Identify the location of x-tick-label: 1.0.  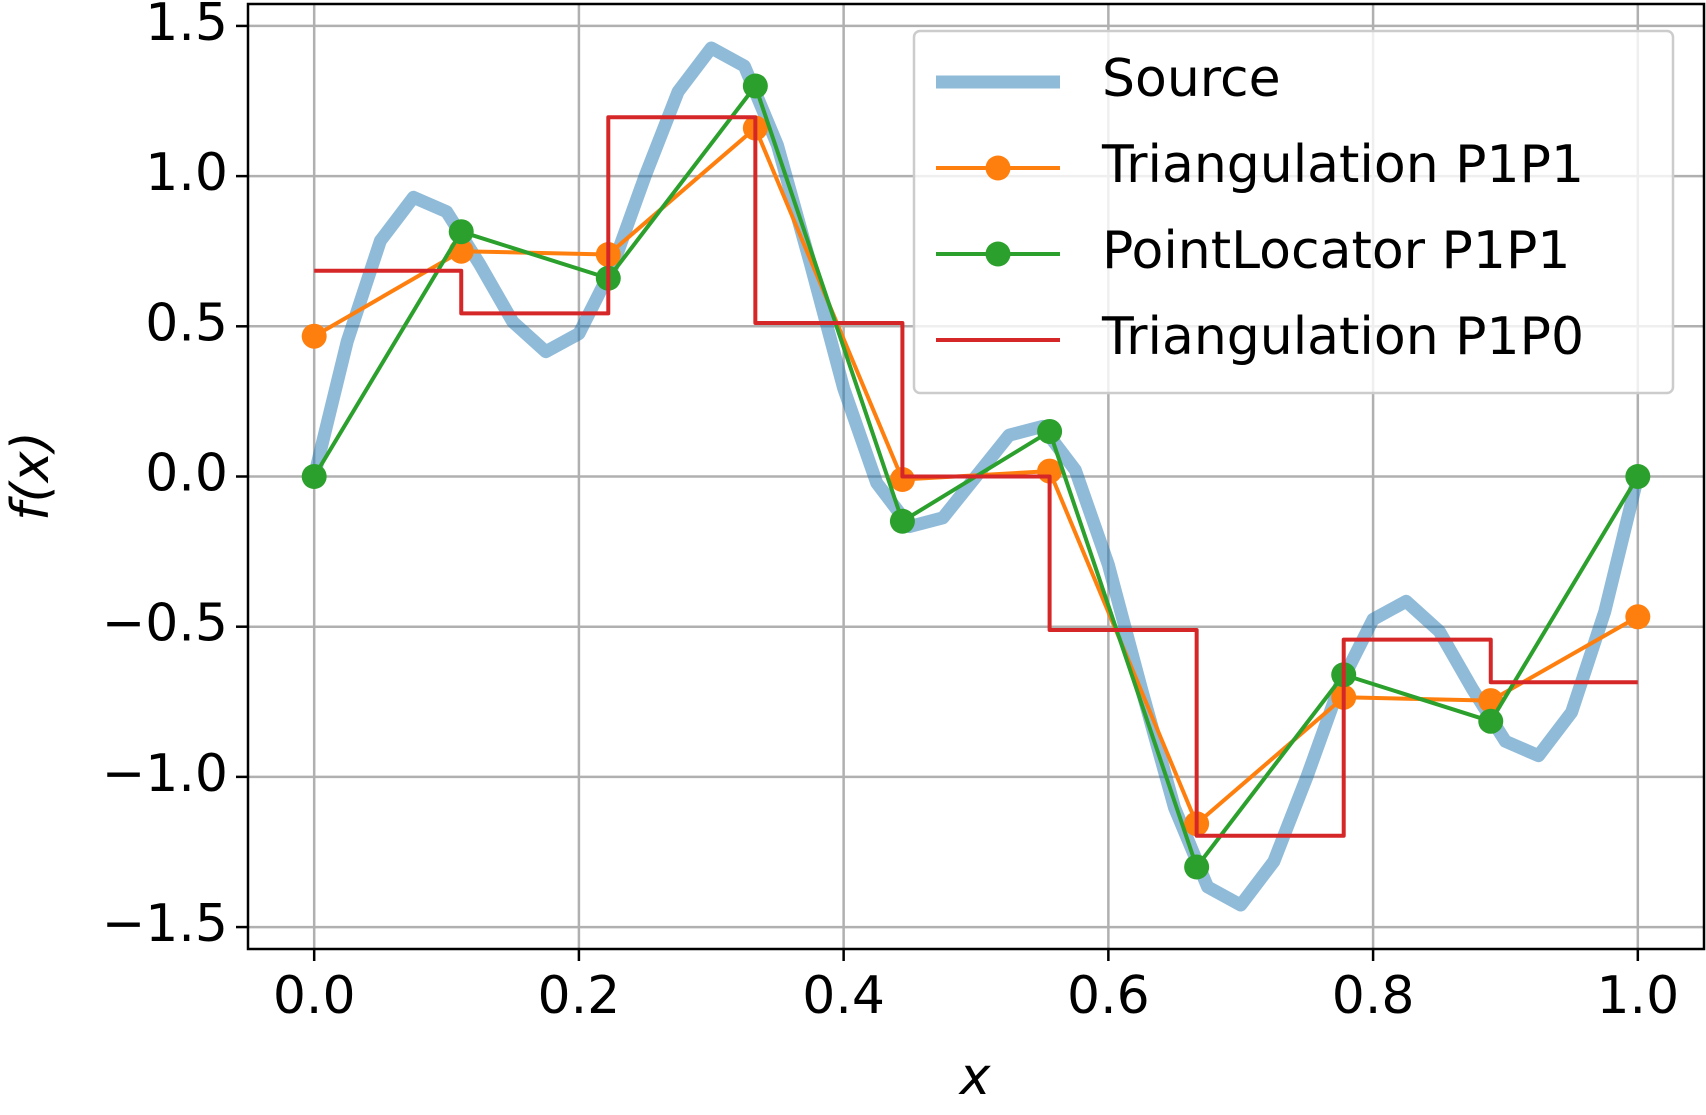
(1637, 996).